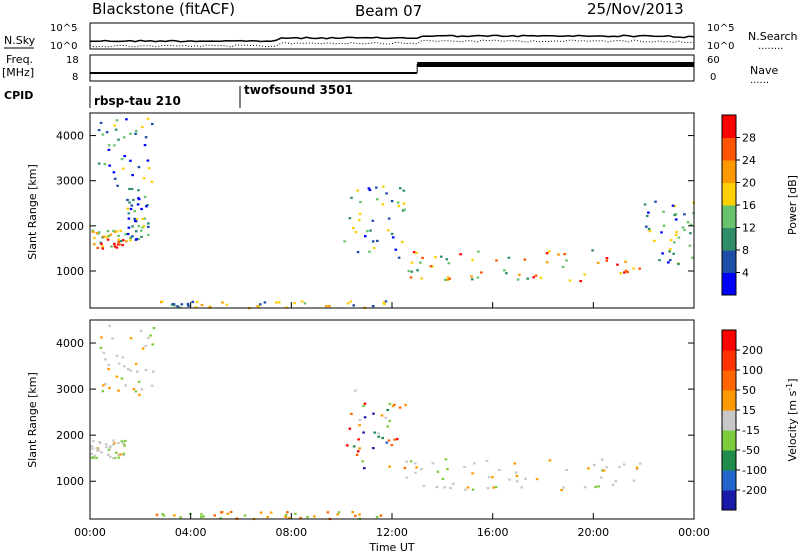 The height and width of the screenshot is (554, 800). I want to click on xtick-label-0: 00:00, so click(90, 532).